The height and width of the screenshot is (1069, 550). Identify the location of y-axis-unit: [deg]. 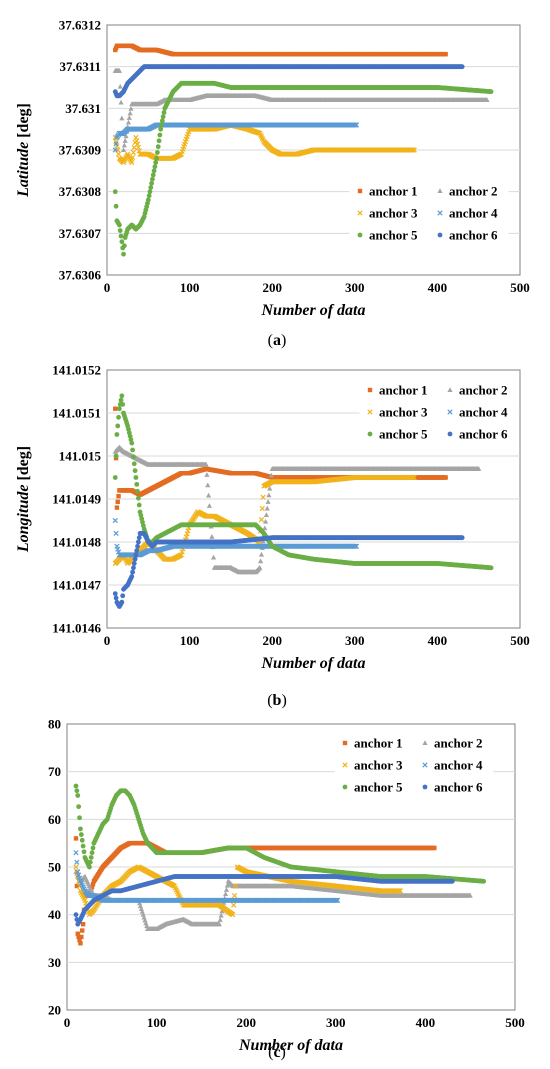
(23, 463).